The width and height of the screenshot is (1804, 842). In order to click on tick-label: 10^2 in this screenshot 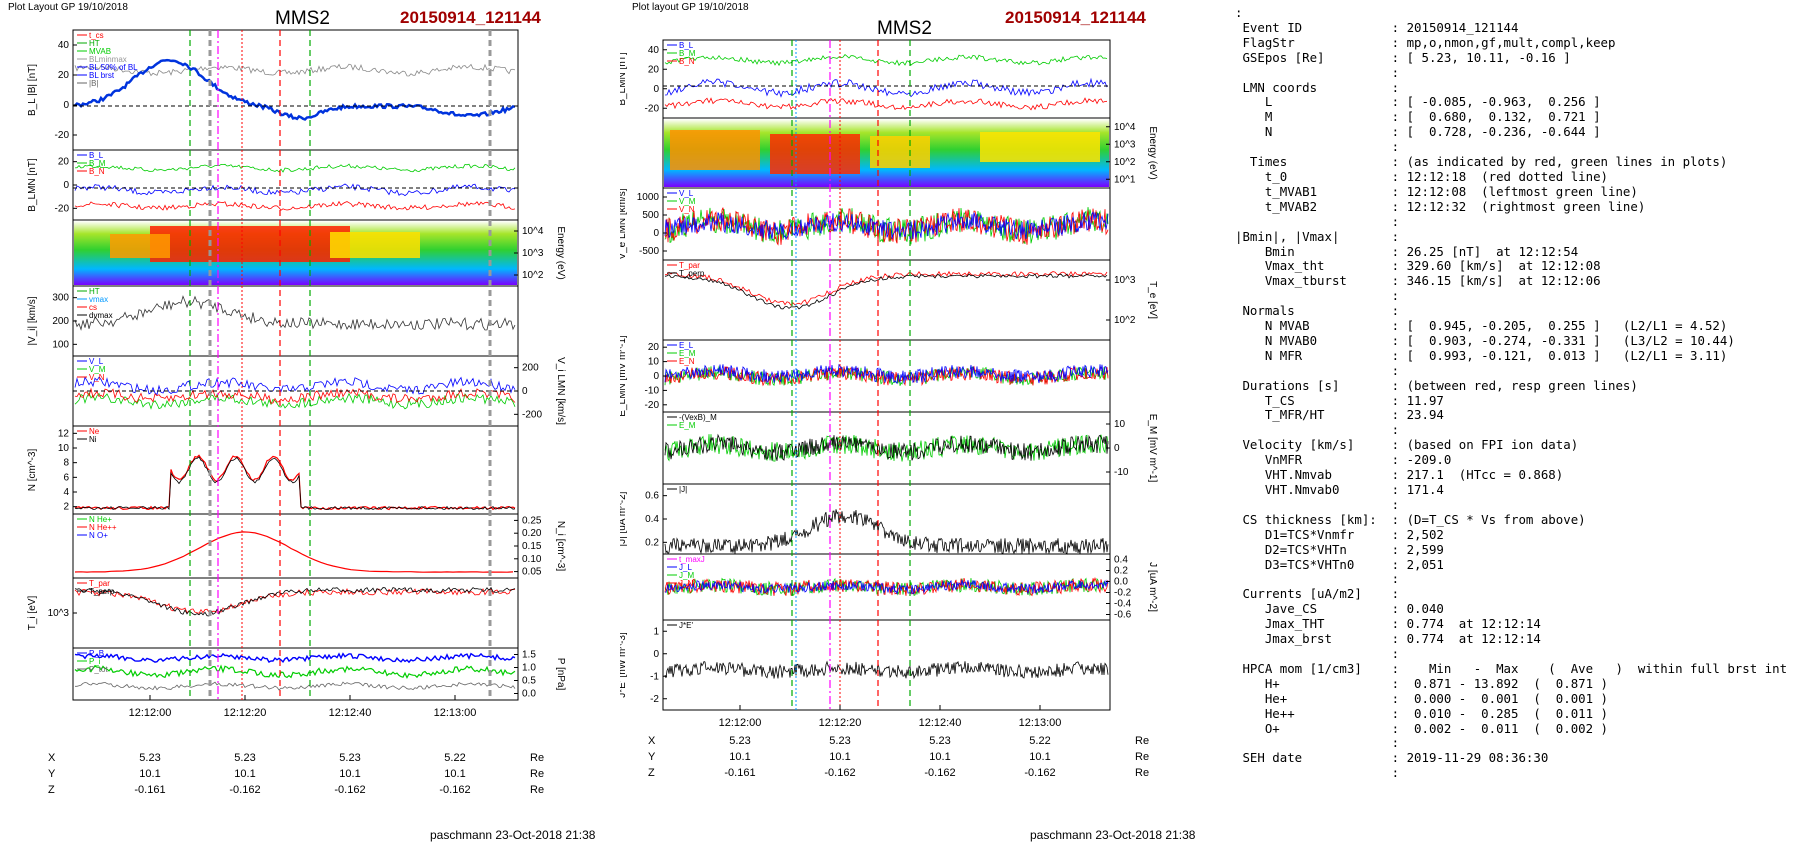, I will do `click(1125, 320)`.